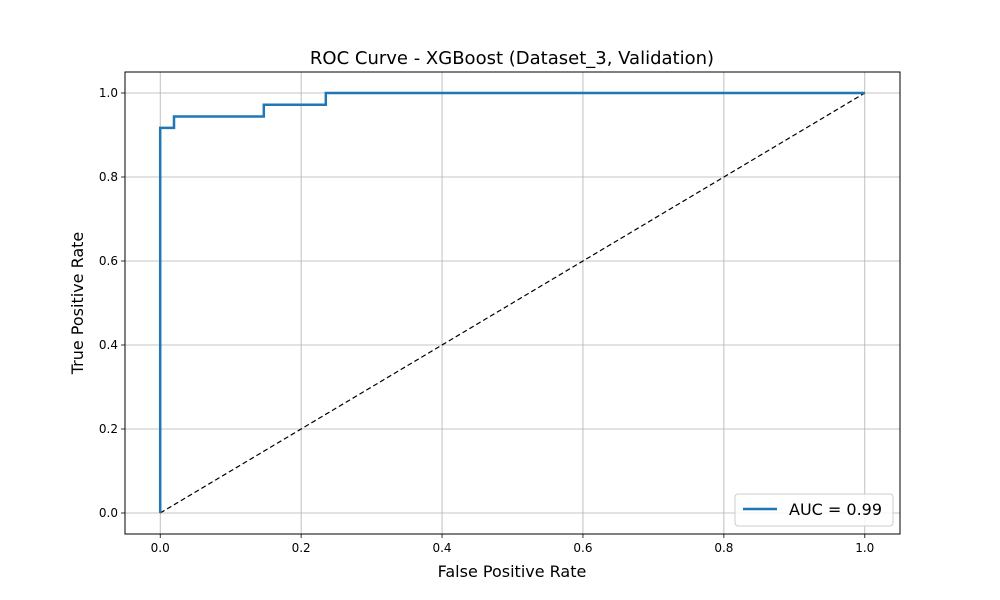 Image resolution: width=1000 pixels, height=600 pixels. Describe the element at coordinates (723, 548) in the screenshot. I see `x-tick-label: 0.8` at that location.